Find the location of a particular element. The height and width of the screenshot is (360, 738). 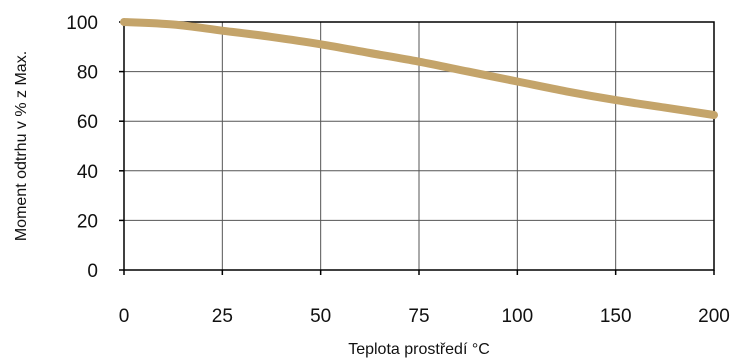

x-tick-label: 50 is located at coordinates (320, 316).